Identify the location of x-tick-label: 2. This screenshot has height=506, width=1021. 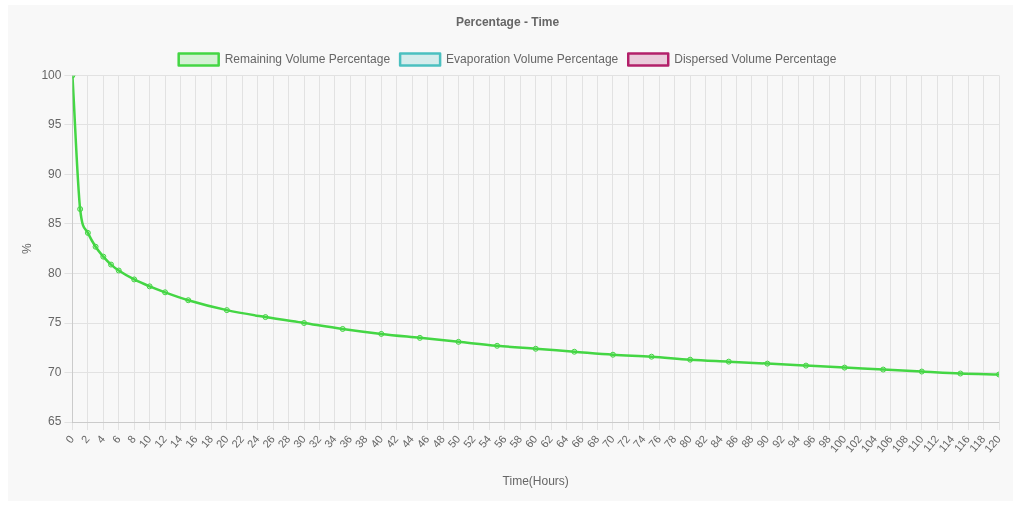
(85, 439).